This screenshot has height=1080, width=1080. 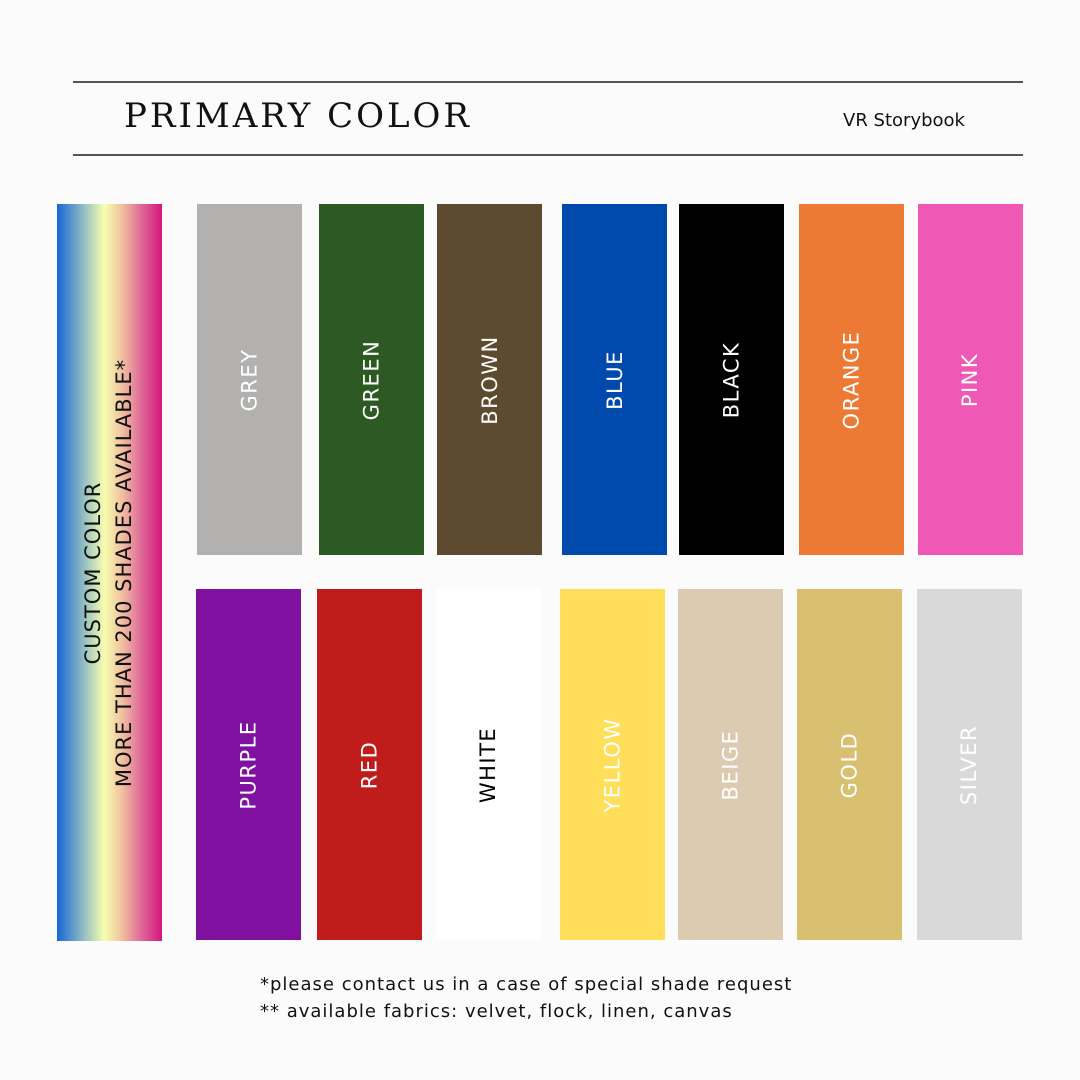 I want to click on swatch-white: WHITE, so click(x=488, y=764).